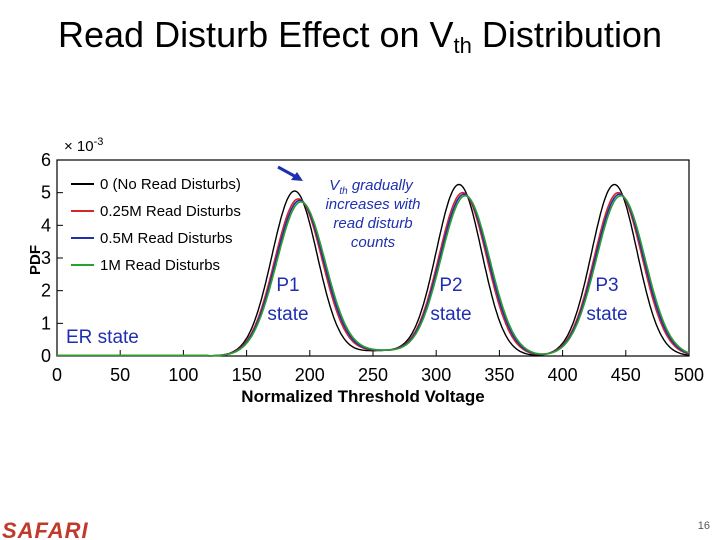 This screenshot has height=540, width=720. Describe the element at coordinates (102, 337) in the screenshot. I see `er-state-label: ER state` at that location.